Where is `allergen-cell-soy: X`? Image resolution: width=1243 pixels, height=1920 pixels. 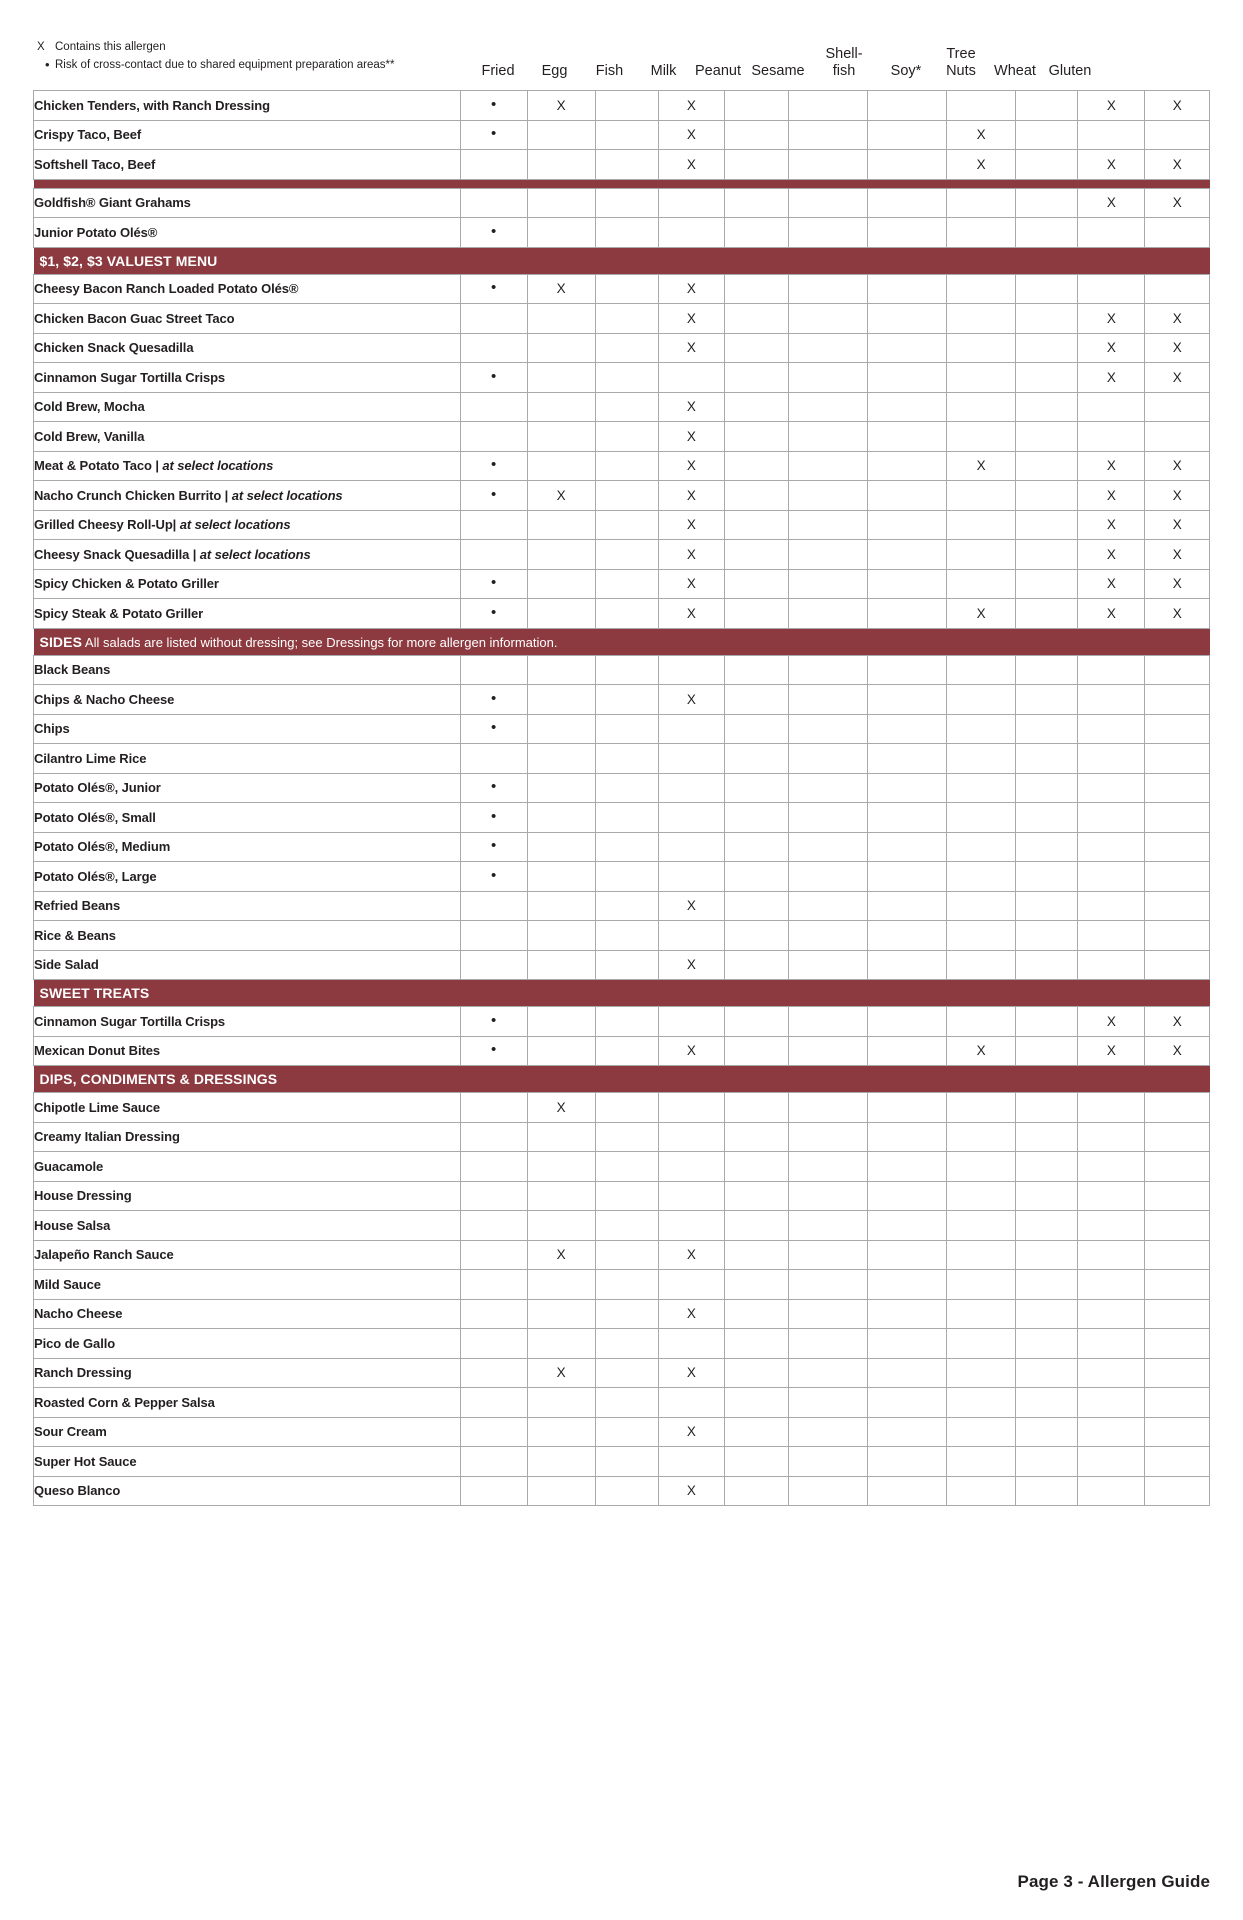 allergen-cell-soy: X is located at coordinates (981, 613).